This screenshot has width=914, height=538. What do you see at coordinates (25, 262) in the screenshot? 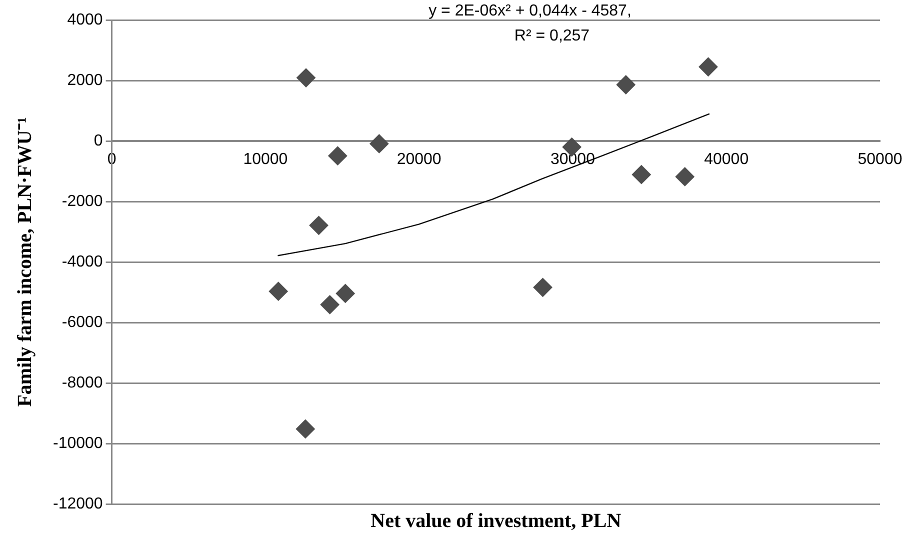
I see `y-axis-title: Family farm income, PLN·FWU⁻¹` at bounding box center [25, 262].